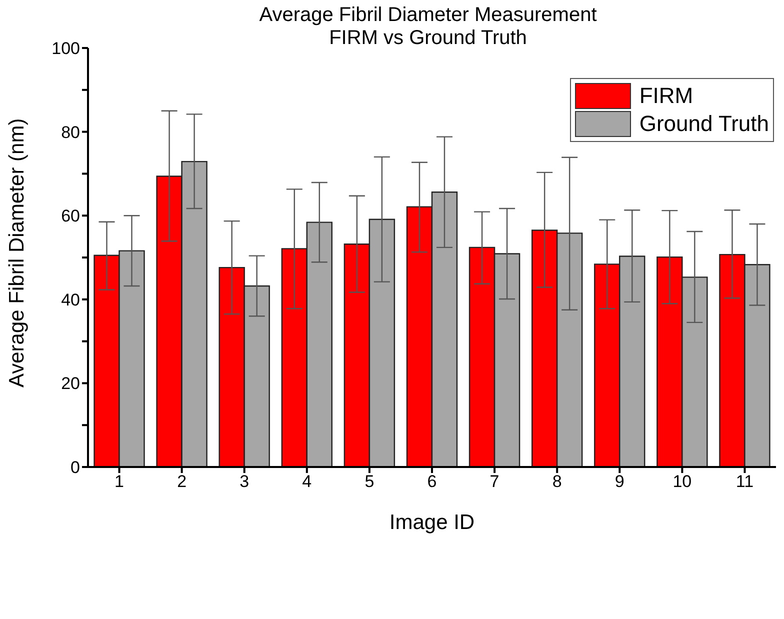 The image size is (784, 619). Describe the element at coordinates (666, 96) in the screenshot. I see `legend-label: FIRM` at that location.